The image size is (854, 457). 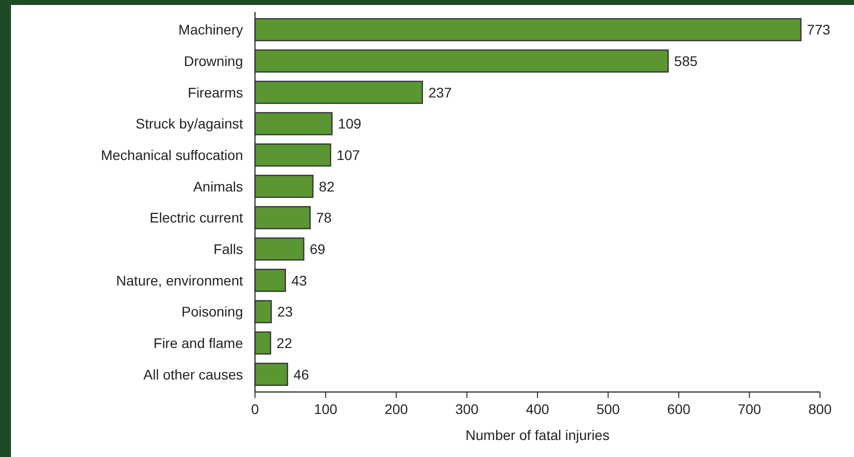 What do you see at coordinates (608, 409) in the screenshot?
I see `x-tick-label: 500` at bounding box center [608, 409].